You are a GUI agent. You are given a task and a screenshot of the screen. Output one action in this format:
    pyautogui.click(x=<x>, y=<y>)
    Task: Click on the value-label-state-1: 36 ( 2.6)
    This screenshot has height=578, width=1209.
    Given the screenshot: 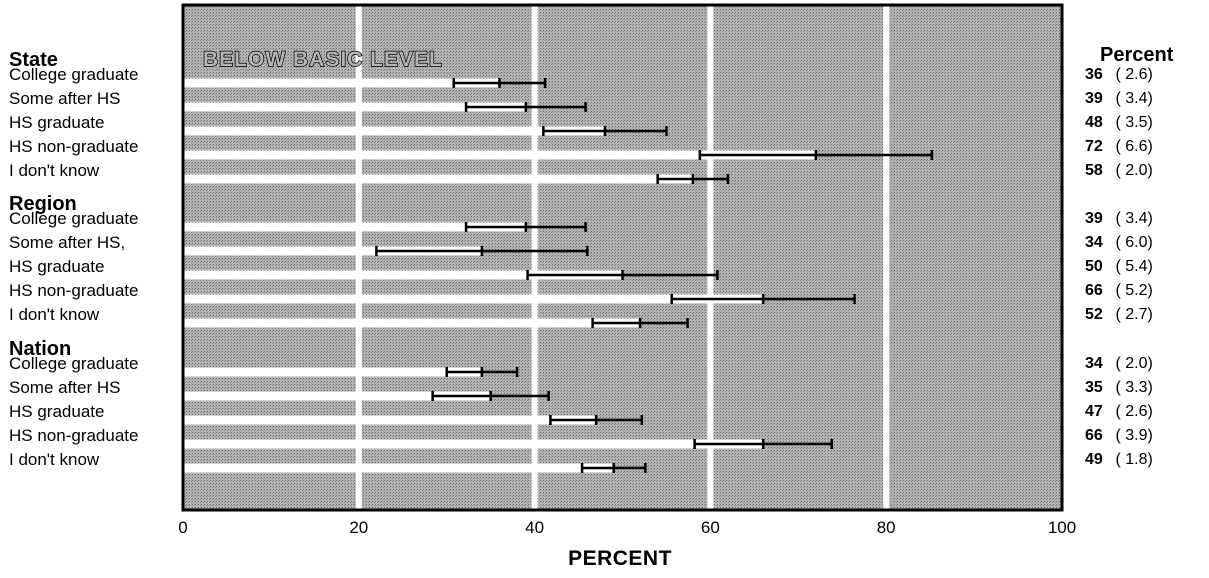 What is the action you would take?
    pyautogui.click(x=1119, y=75)
    